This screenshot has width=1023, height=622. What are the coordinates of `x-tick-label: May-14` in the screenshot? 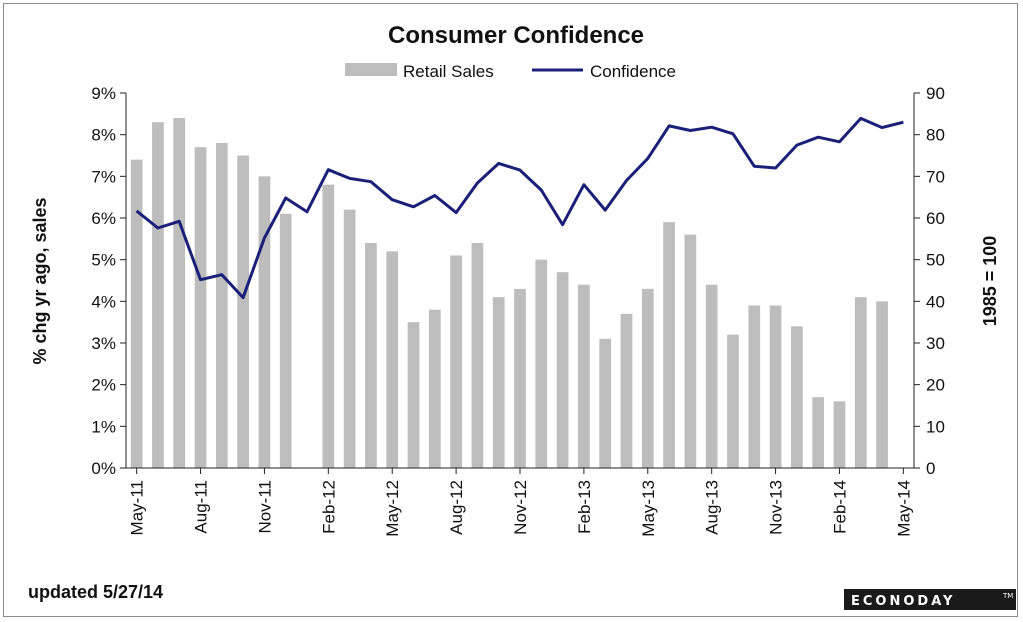 It's located at (903, 508).